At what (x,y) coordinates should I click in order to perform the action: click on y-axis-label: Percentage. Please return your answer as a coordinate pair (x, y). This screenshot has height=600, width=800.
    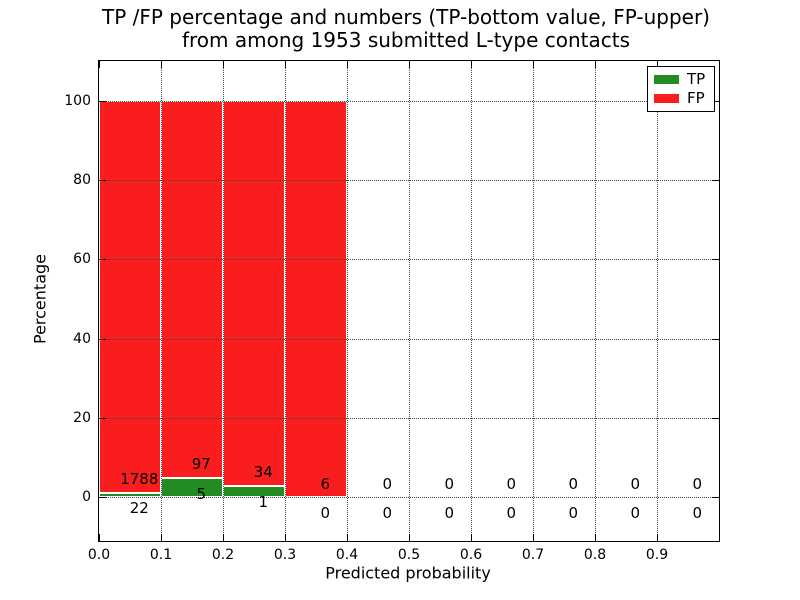
    Looking at the image, I should click on (40, 299).